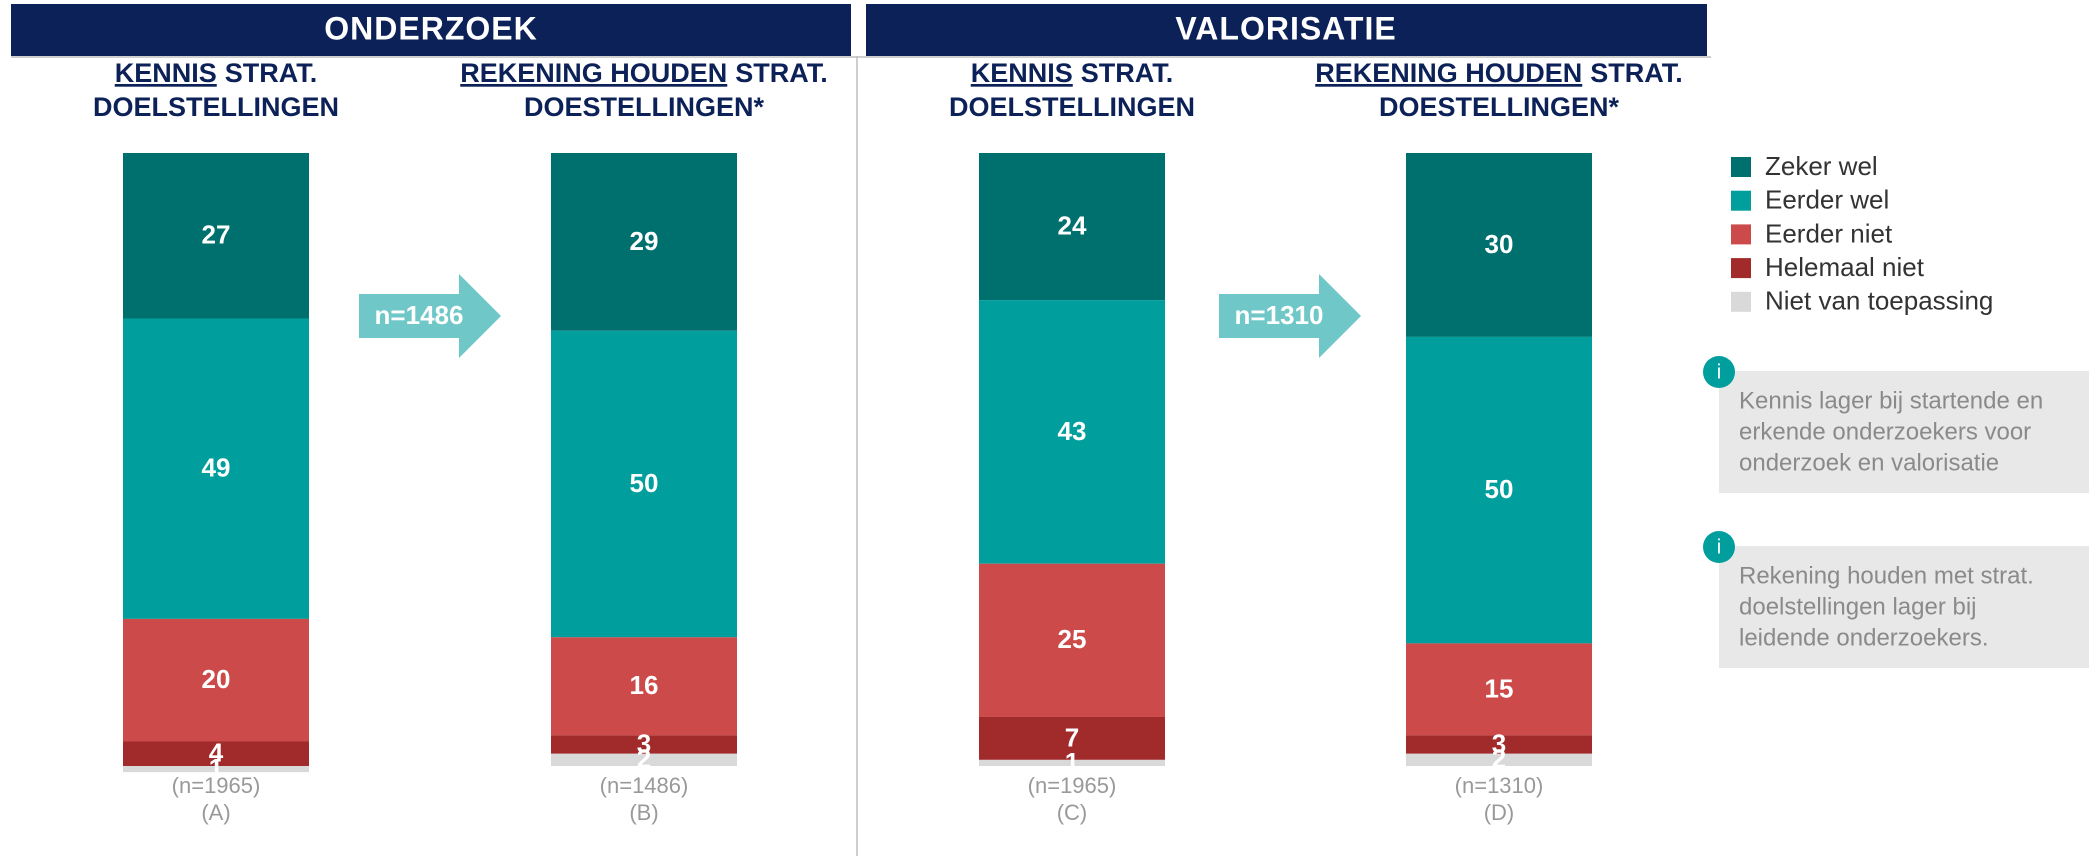  What do you see at coordinates (1886, 575) in the screenshot?
I see `note-text: Rekening houden met strat.` at bounding box center [1886, 575].